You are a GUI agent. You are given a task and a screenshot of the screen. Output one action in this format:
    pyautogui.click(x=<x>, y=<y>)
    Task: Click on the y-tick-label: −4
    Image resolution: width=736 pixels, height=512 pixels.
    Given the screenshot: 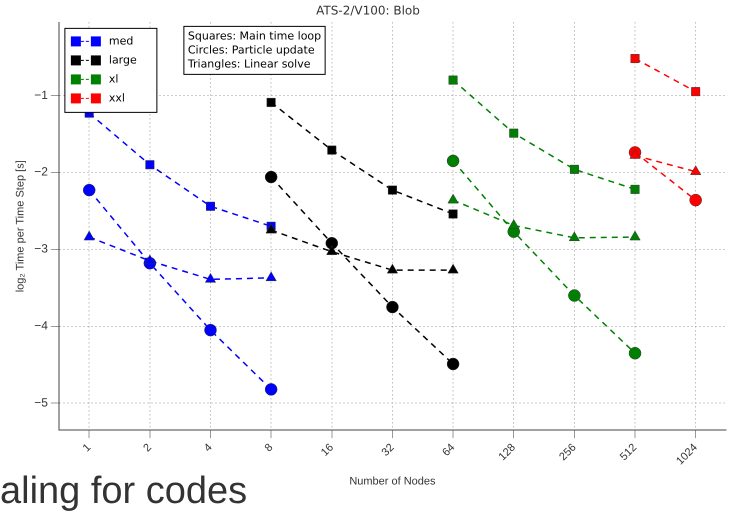 What is the action you would take?
    pyautogui.click(x=41, y=325)
    